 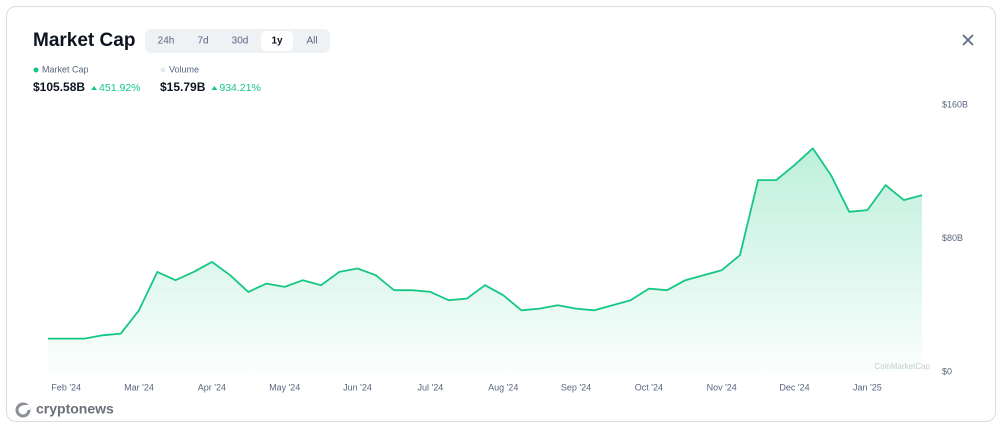 I want to click on legend-label: Volume, so click(x=184, y=69).